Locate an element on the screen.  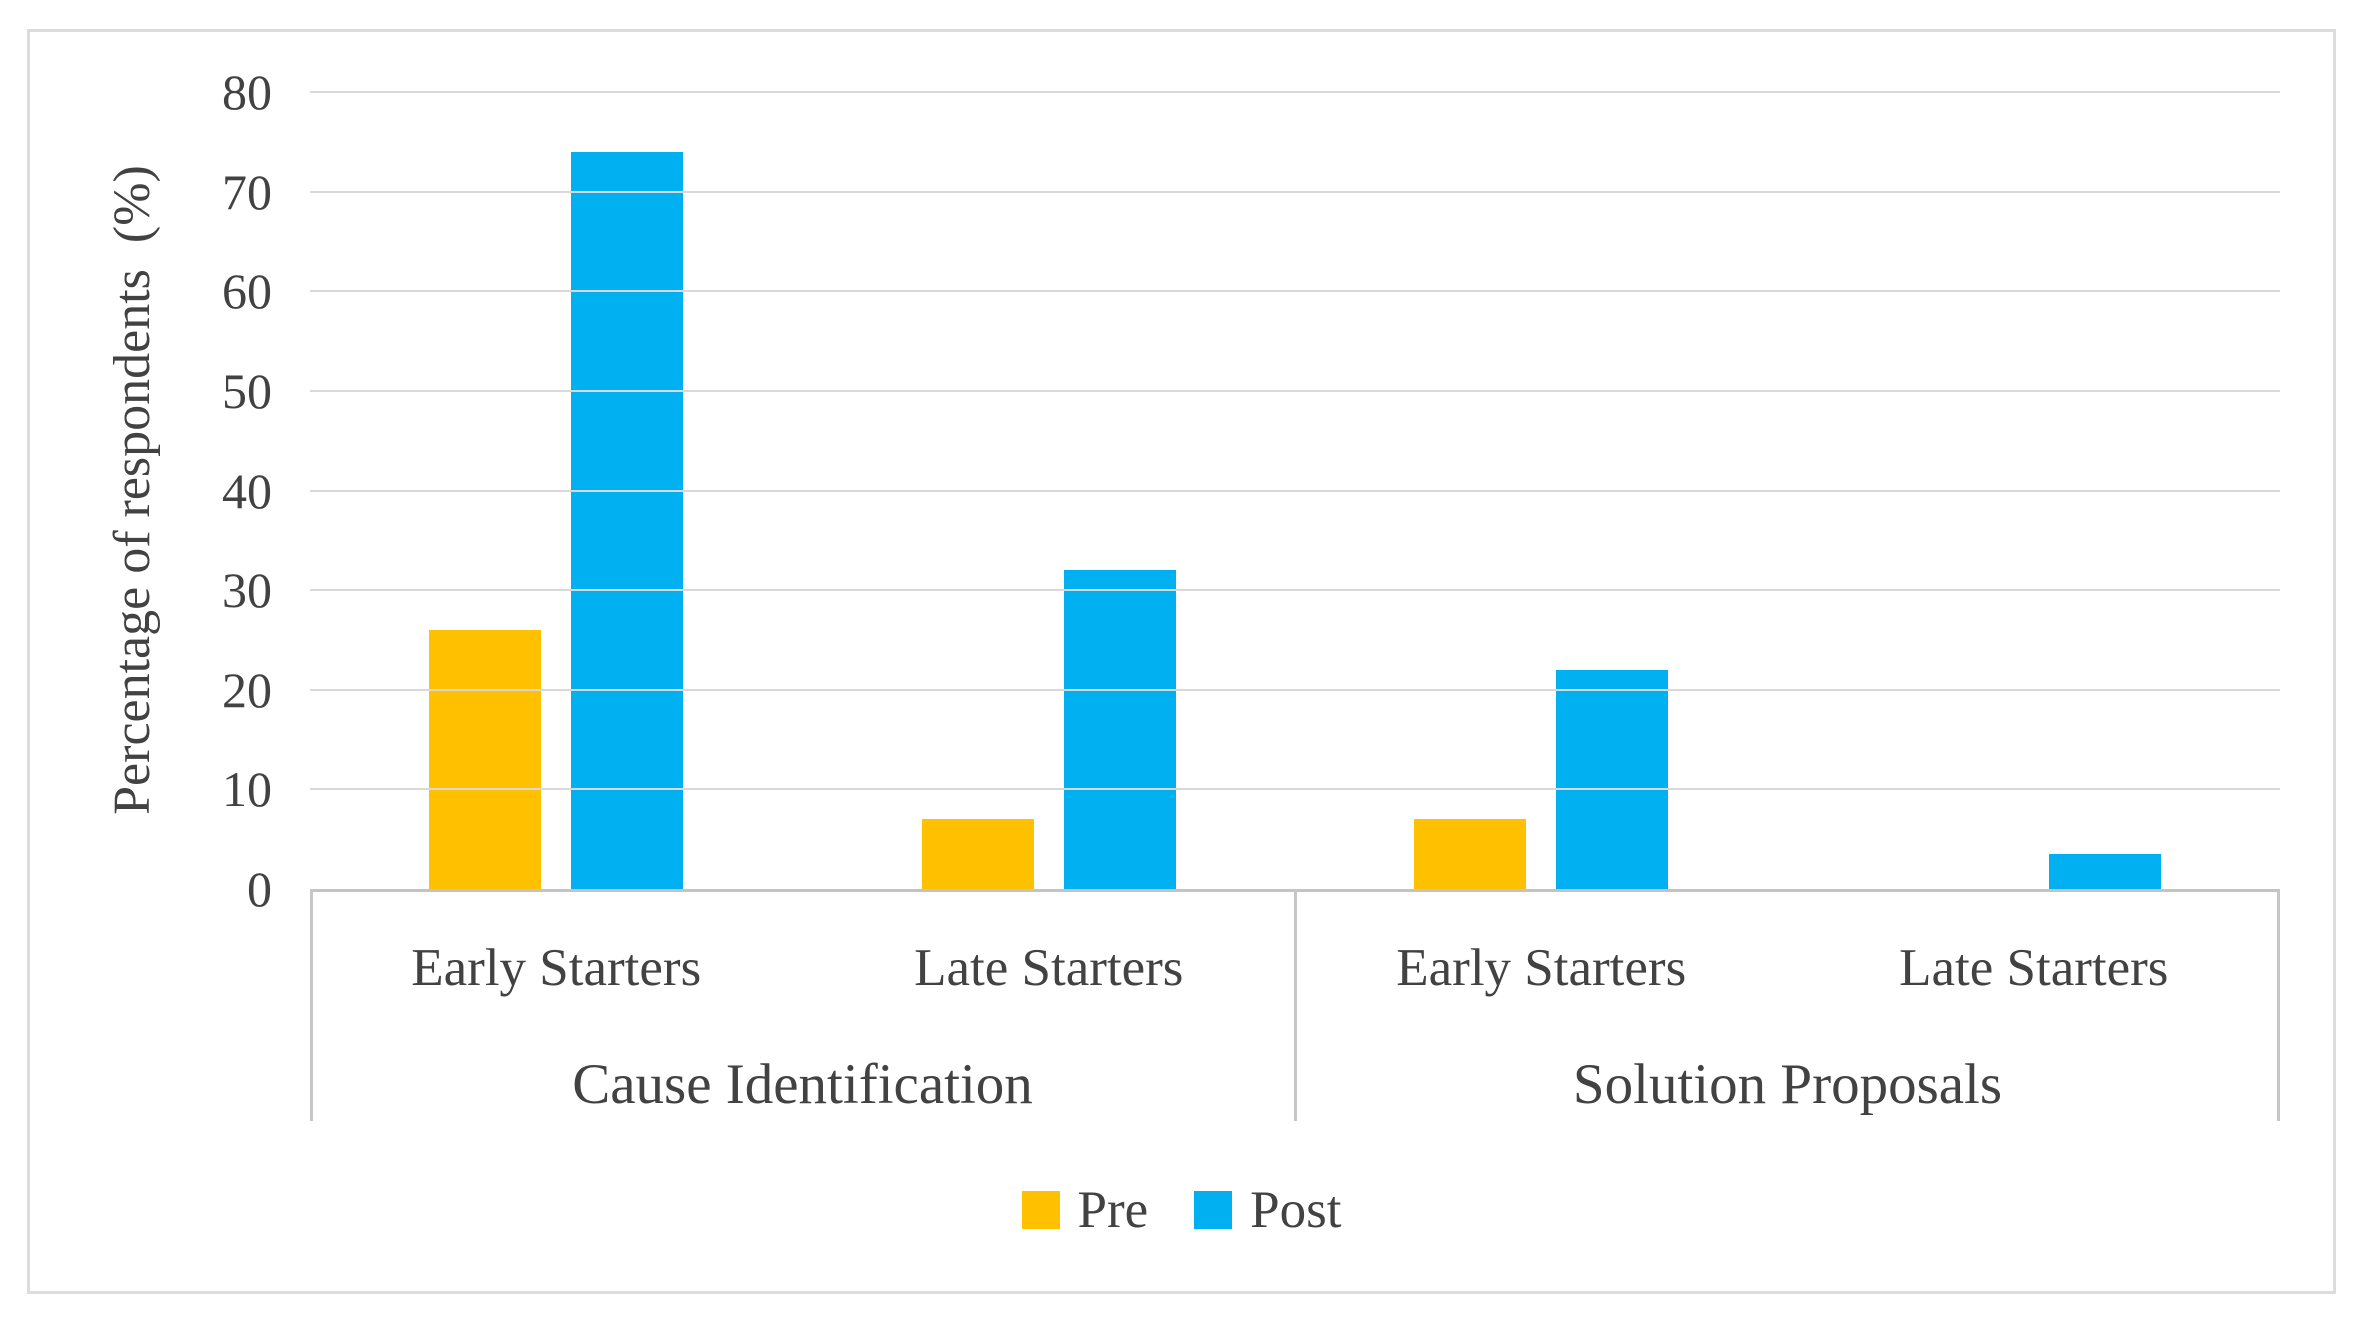
category-label-2: Late Starters is located at coordinates (1049, 968).